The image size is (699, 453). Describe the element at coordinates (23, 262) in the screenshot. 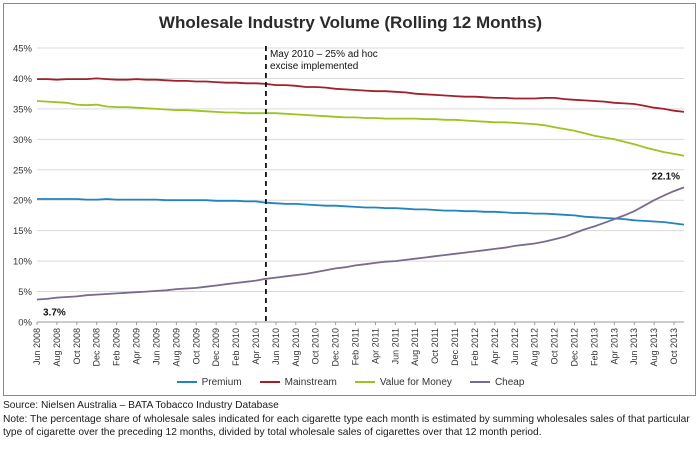

I see `y-tick-label: 10%` at that location.